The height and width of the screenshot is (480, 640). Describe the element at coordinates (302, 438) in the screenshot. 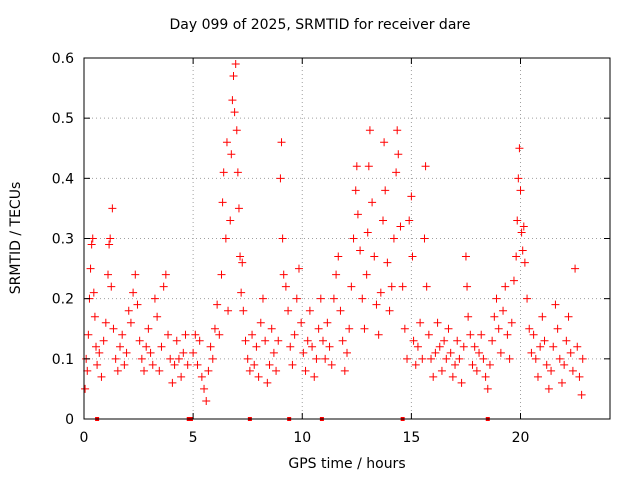

I see `x-tick-label: 10` at that location.